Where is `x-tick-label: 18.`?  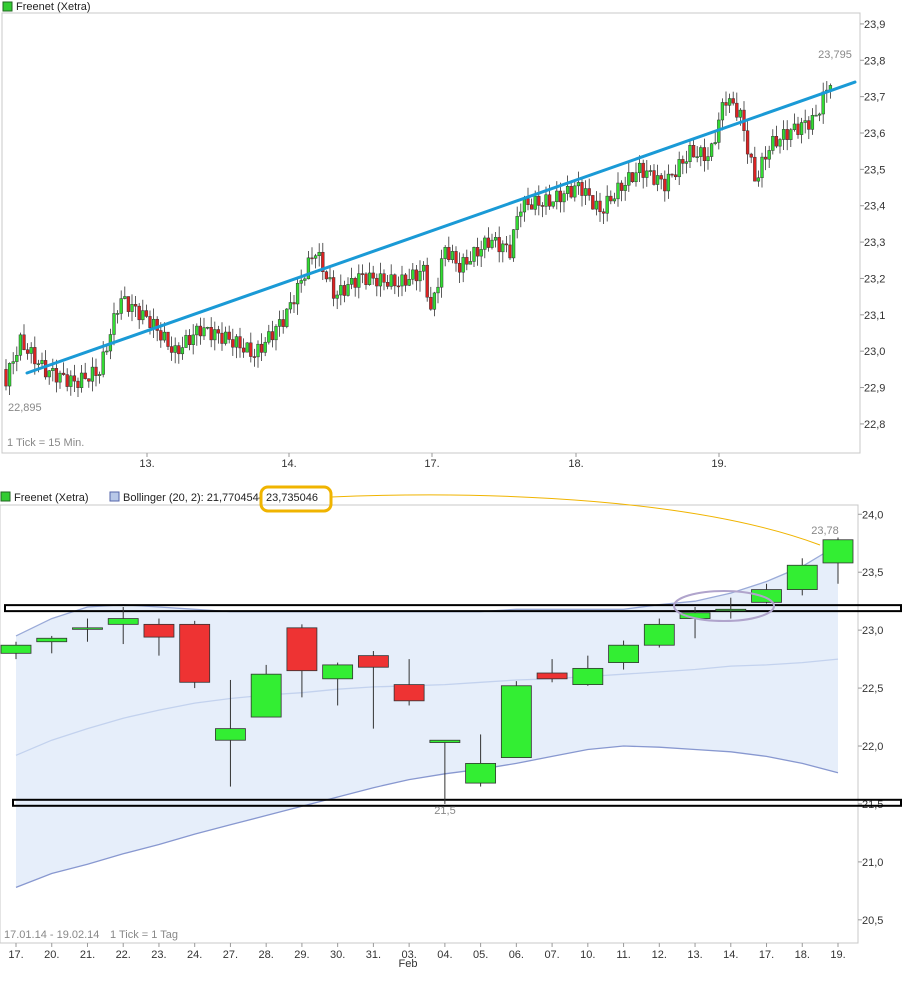 x-tick-label: 18. is located at coordinates (802, 955).